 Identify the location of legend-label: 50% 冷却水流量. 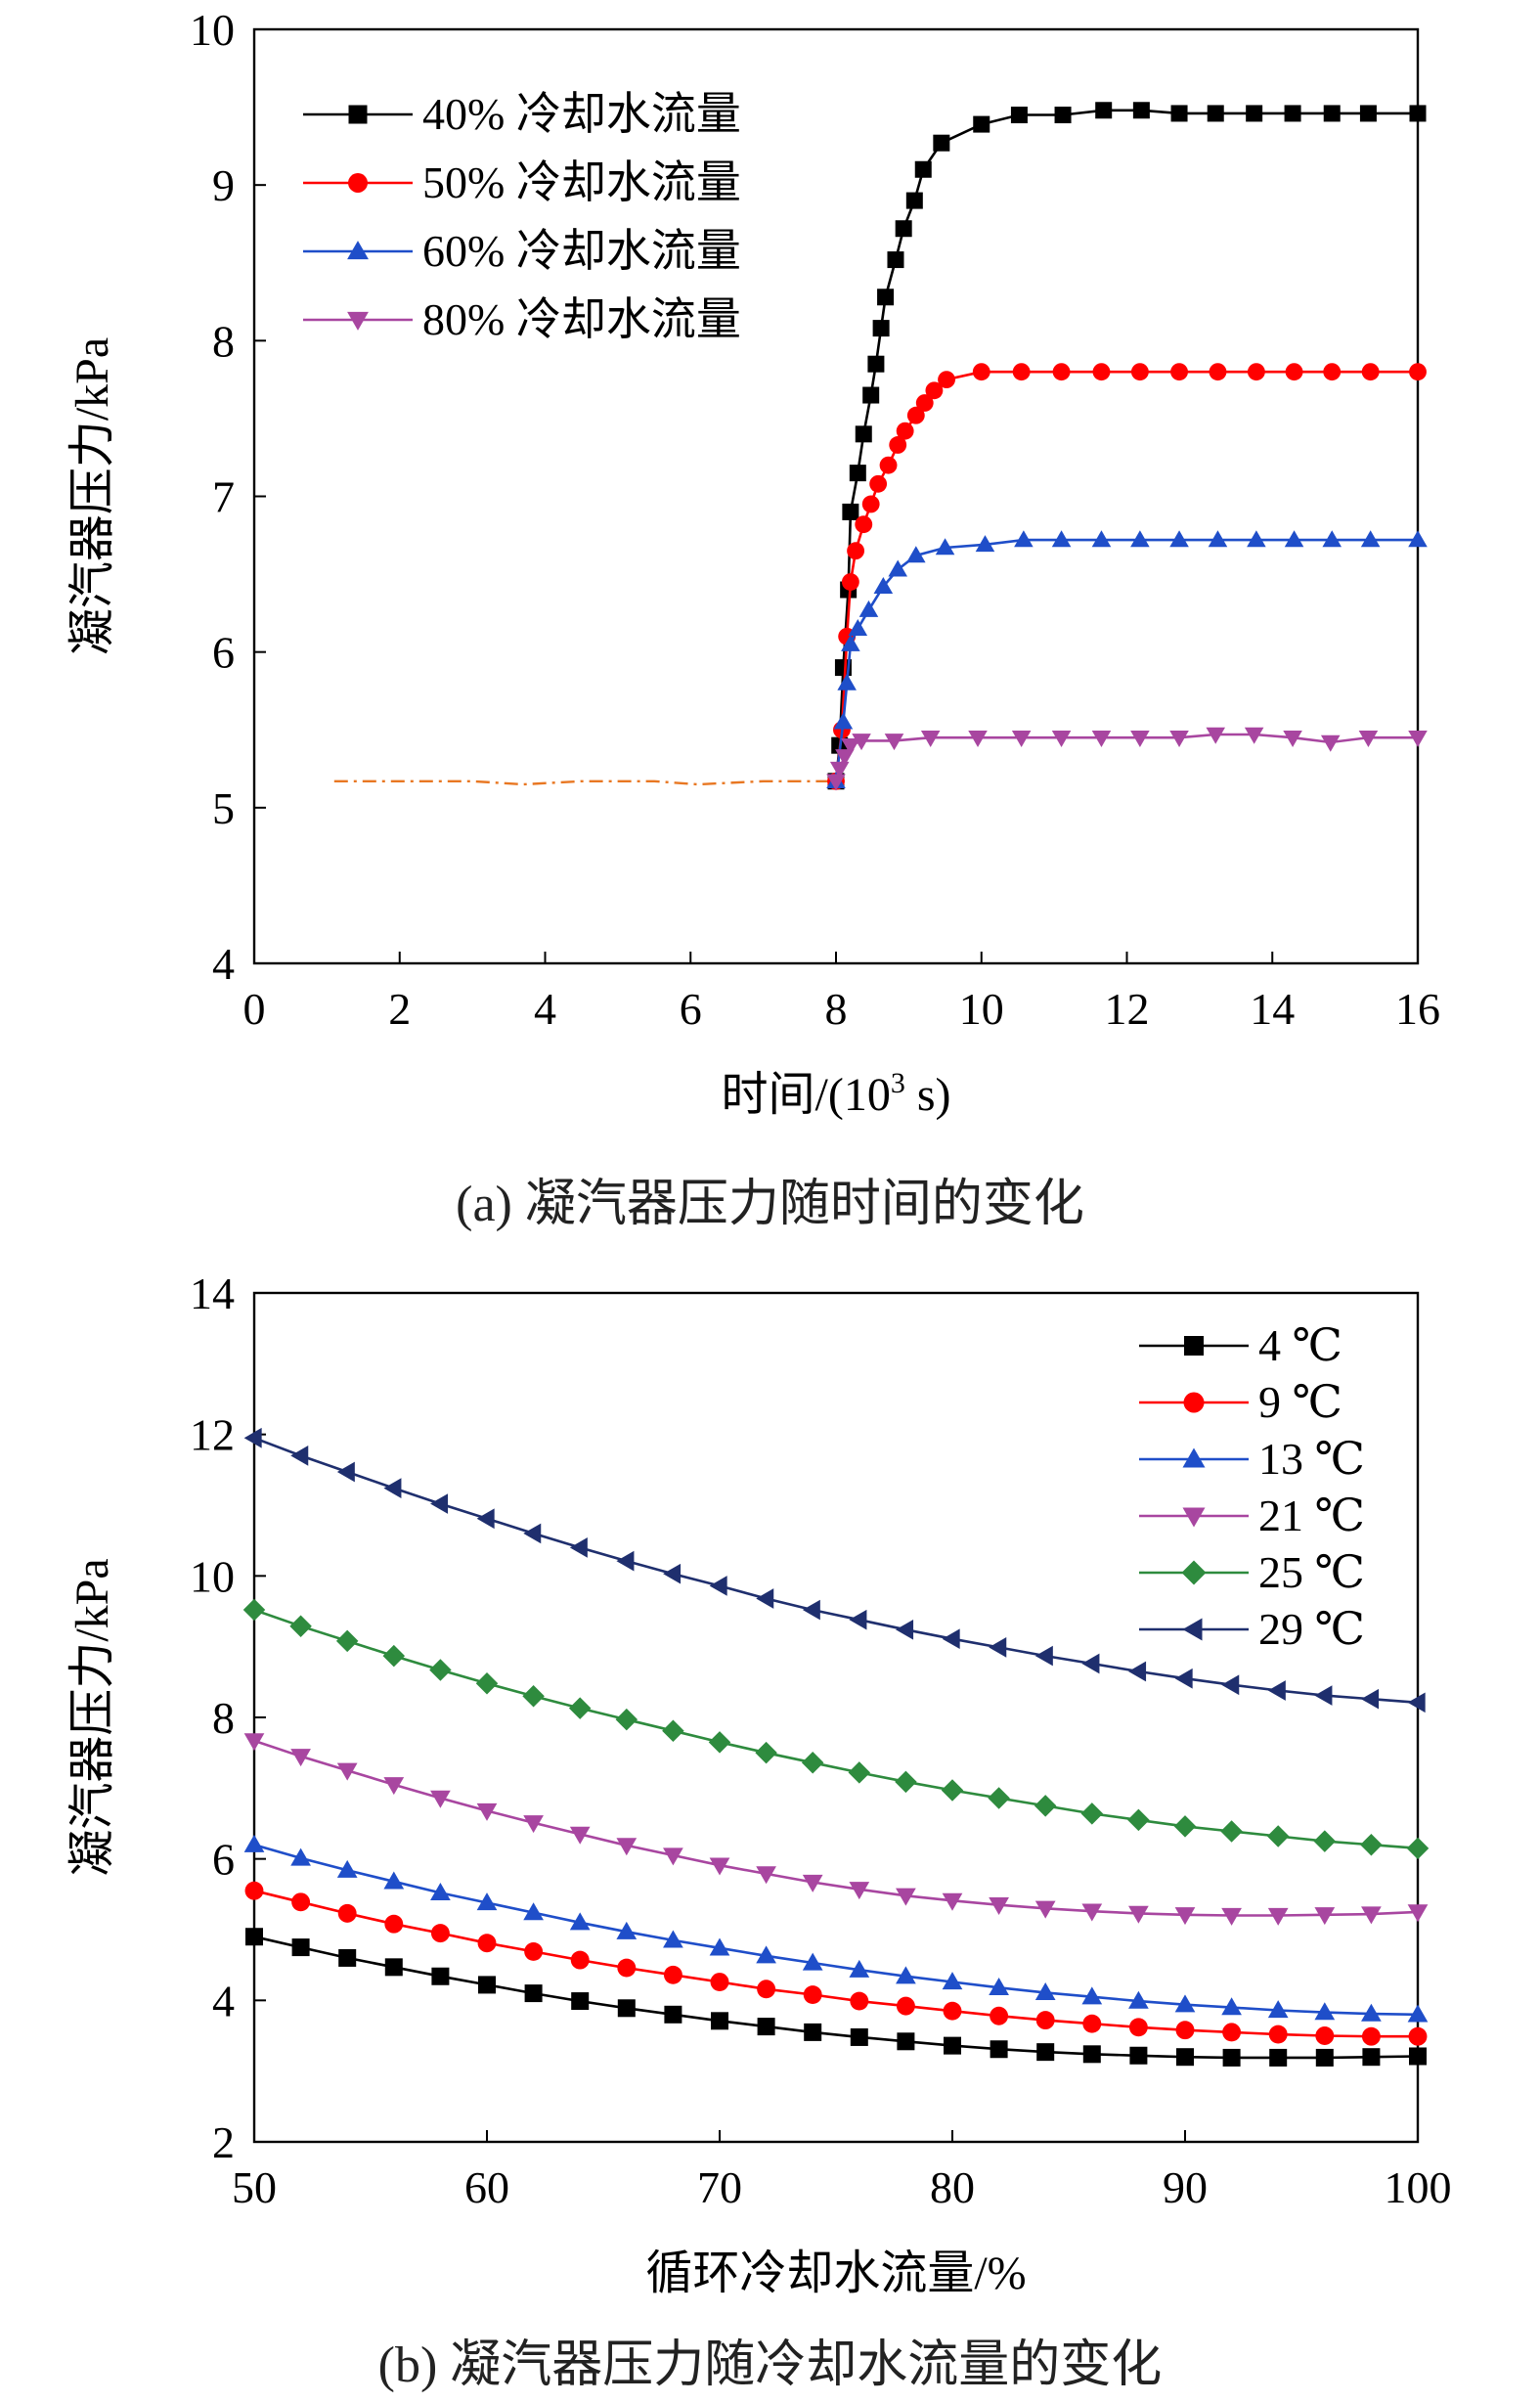
(581, 182).